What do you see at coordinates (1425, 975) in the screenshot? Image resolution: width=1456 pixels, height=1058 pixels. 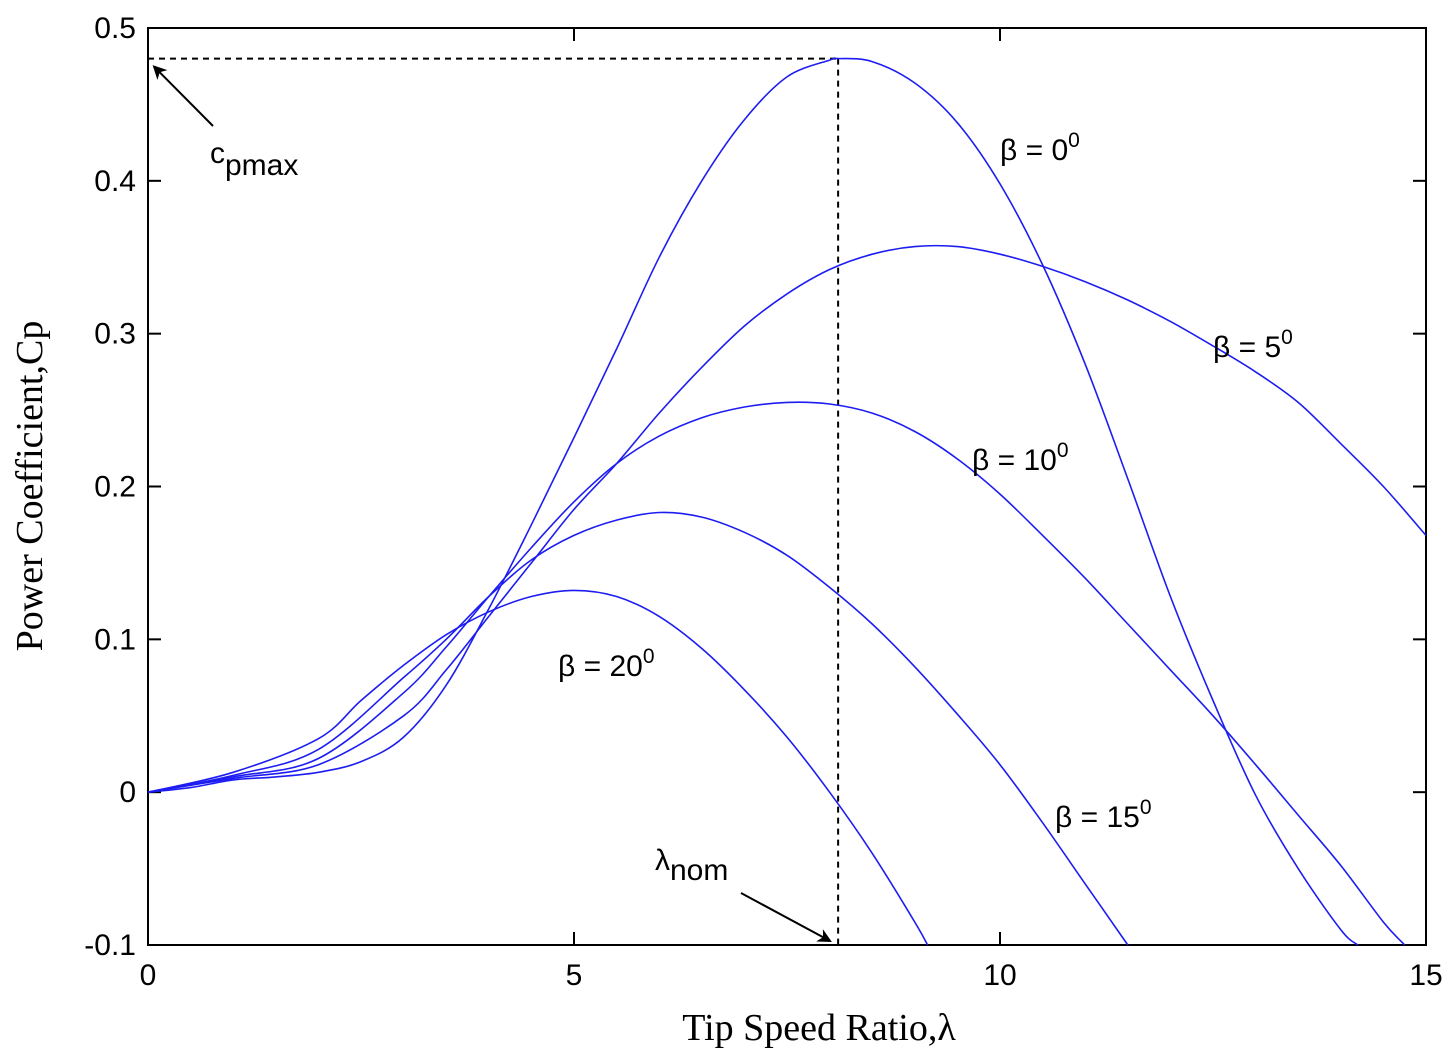 I see `x-tick-label: 15` at bounding box center [1425, 975].